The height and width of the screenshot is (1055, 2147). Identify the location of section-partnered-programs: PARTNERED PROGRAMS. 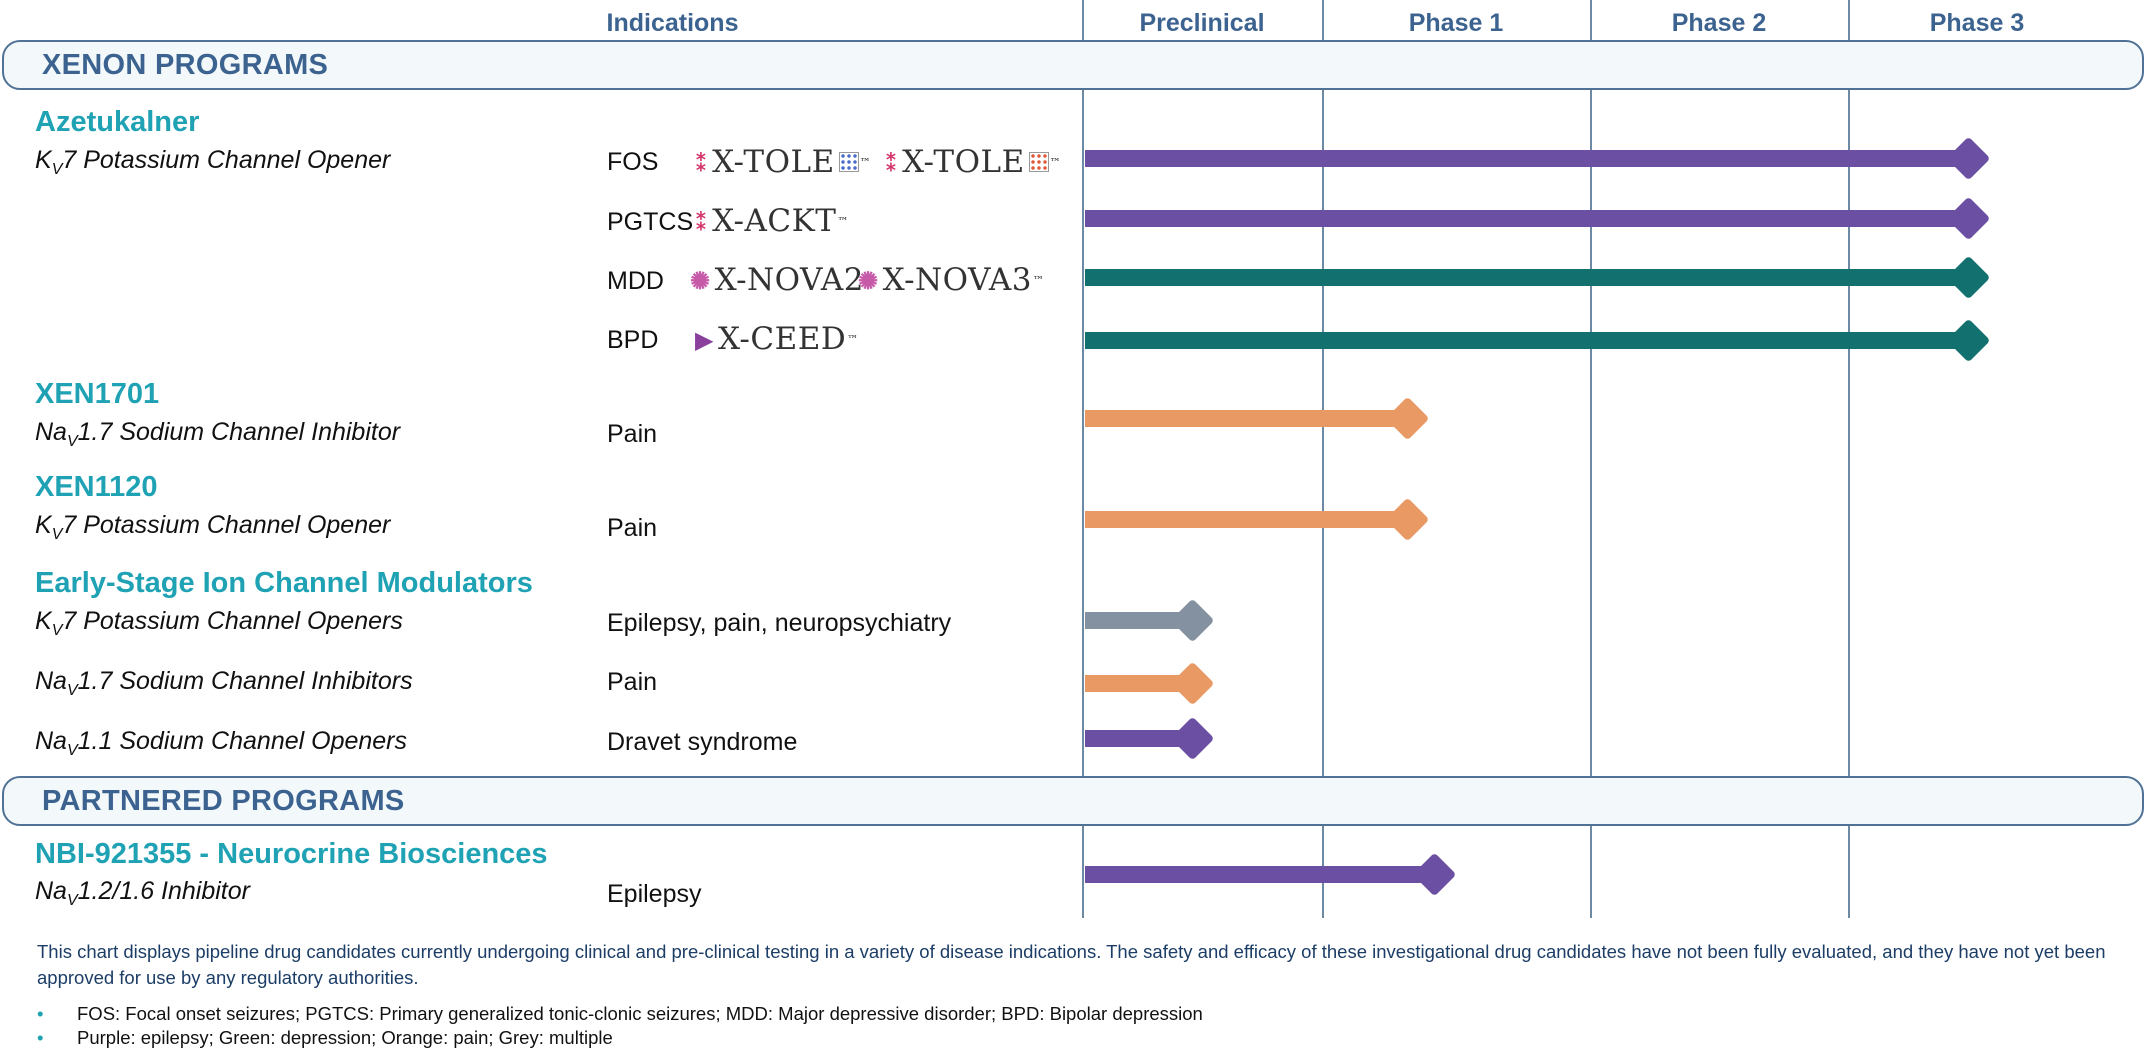
(1073, 801).